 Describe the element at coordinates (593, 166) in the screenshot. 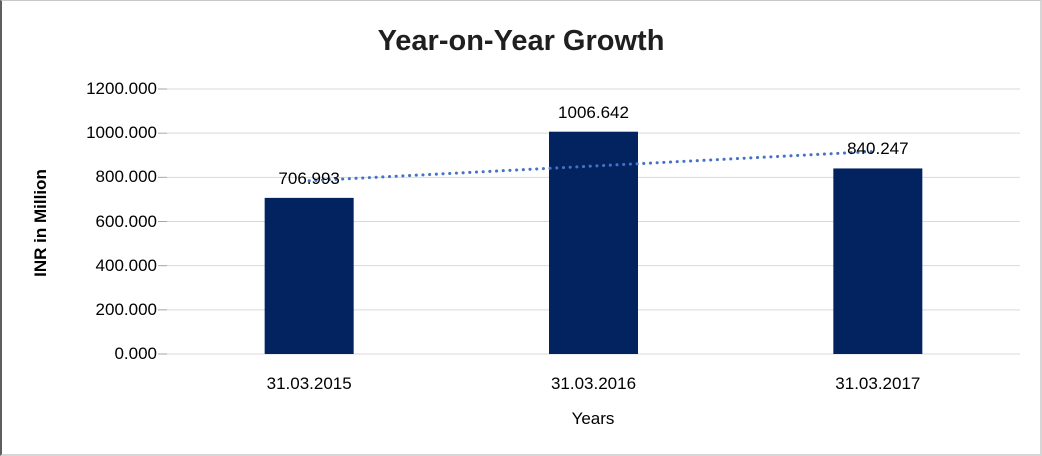

I see `trendline` at that location.